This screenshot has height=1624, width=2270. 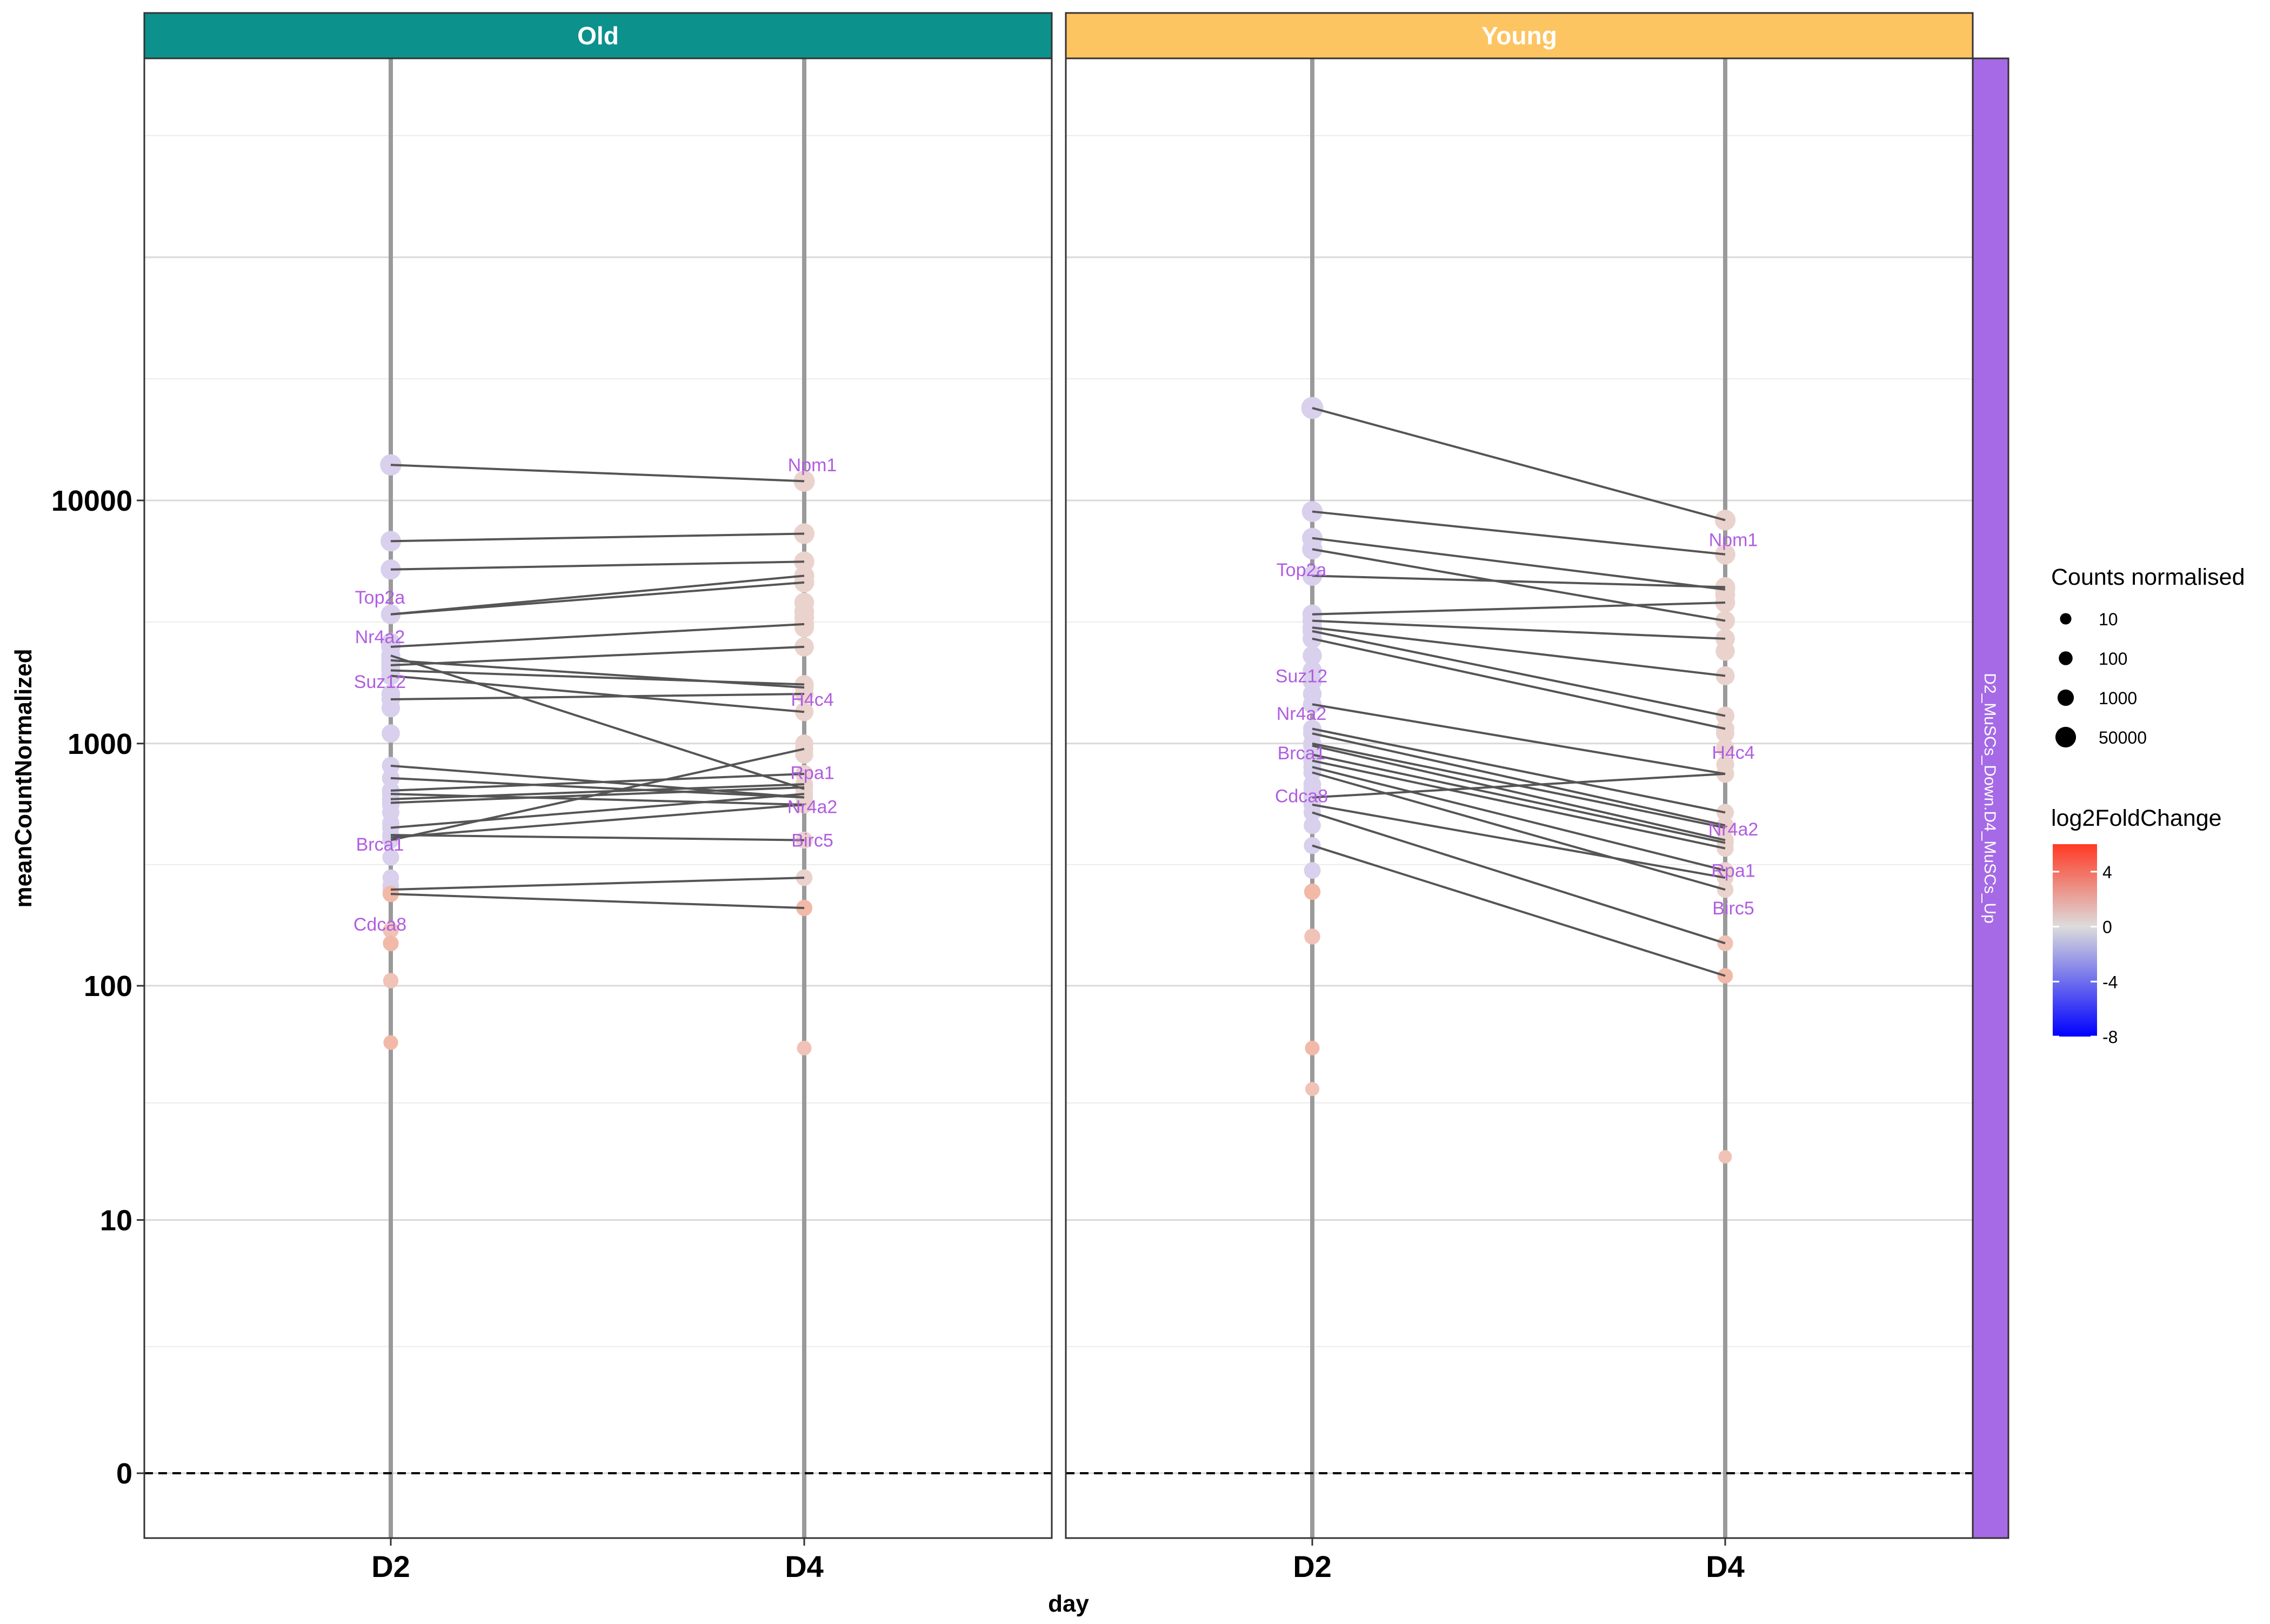 What do you see at coordinates (2113, 659) in the screenshot?
I see `size-legend-label: 100` at bounding box center [2113, 659].